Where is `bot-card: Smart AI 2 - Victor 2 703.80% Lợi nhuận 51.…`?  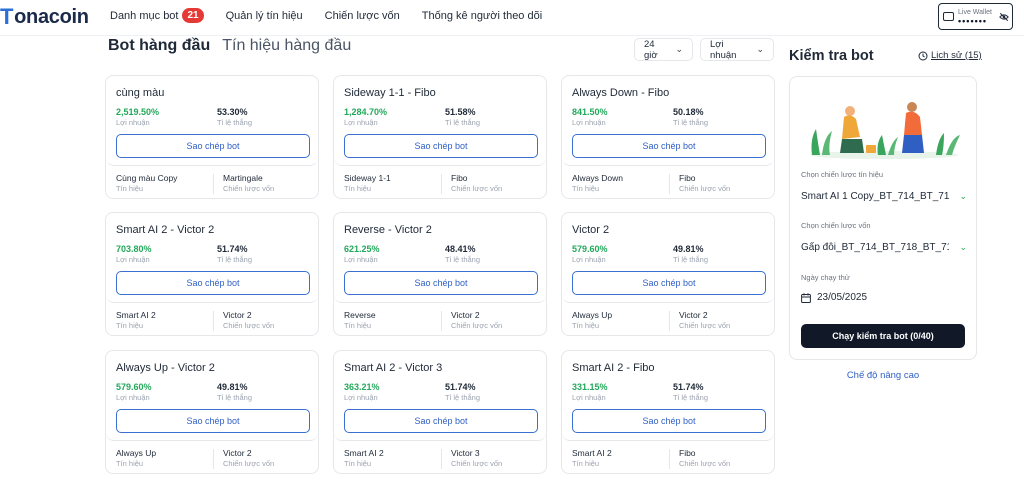
bot-card: Smart AI 2 - Victor 2 703.80% Lợi nhuận 51.… is located at coordinates (212, 274).